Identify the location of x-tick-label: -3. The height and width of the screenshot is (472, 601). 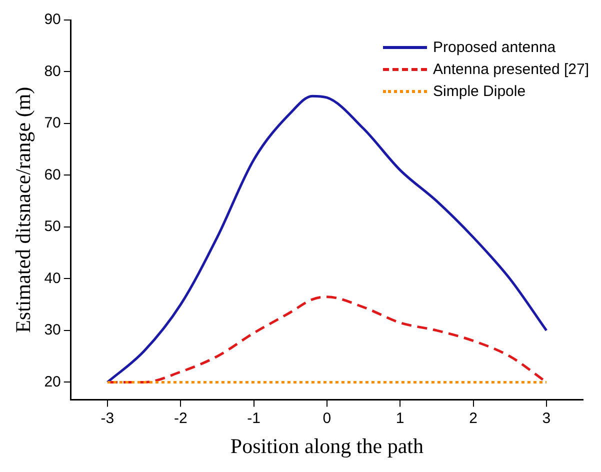
(107, 418).